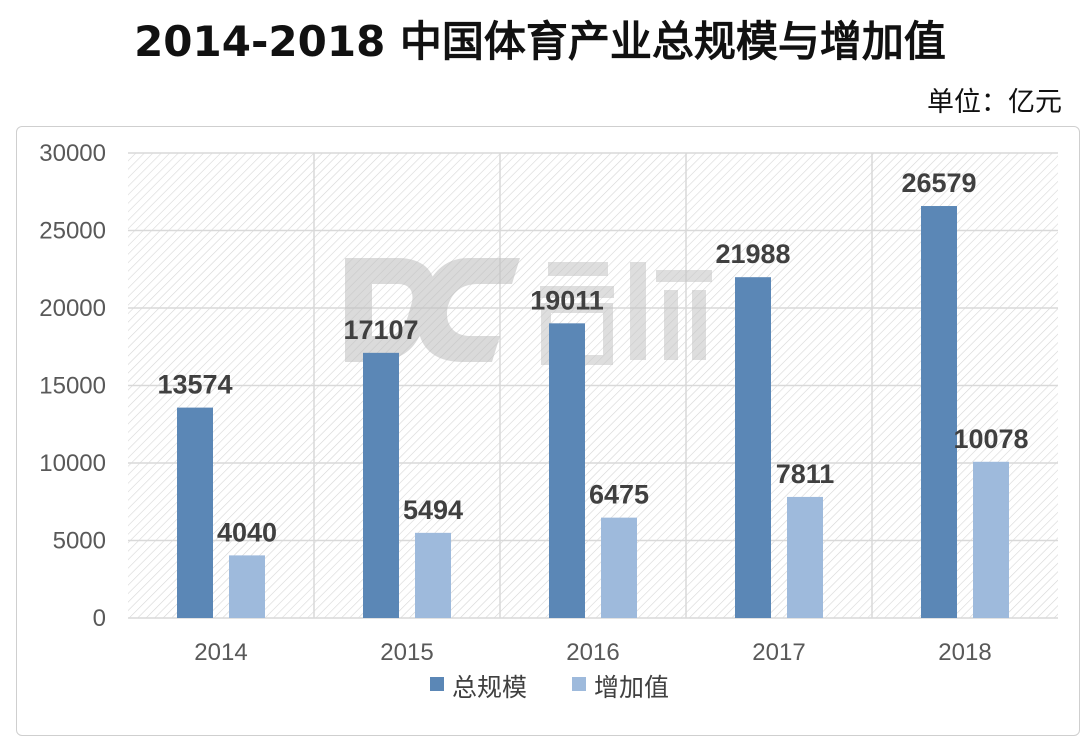  What do you see at coordinates (433, 510) in the screenshot?
I see `data-label: 5494` at bounding box center [433, 510].